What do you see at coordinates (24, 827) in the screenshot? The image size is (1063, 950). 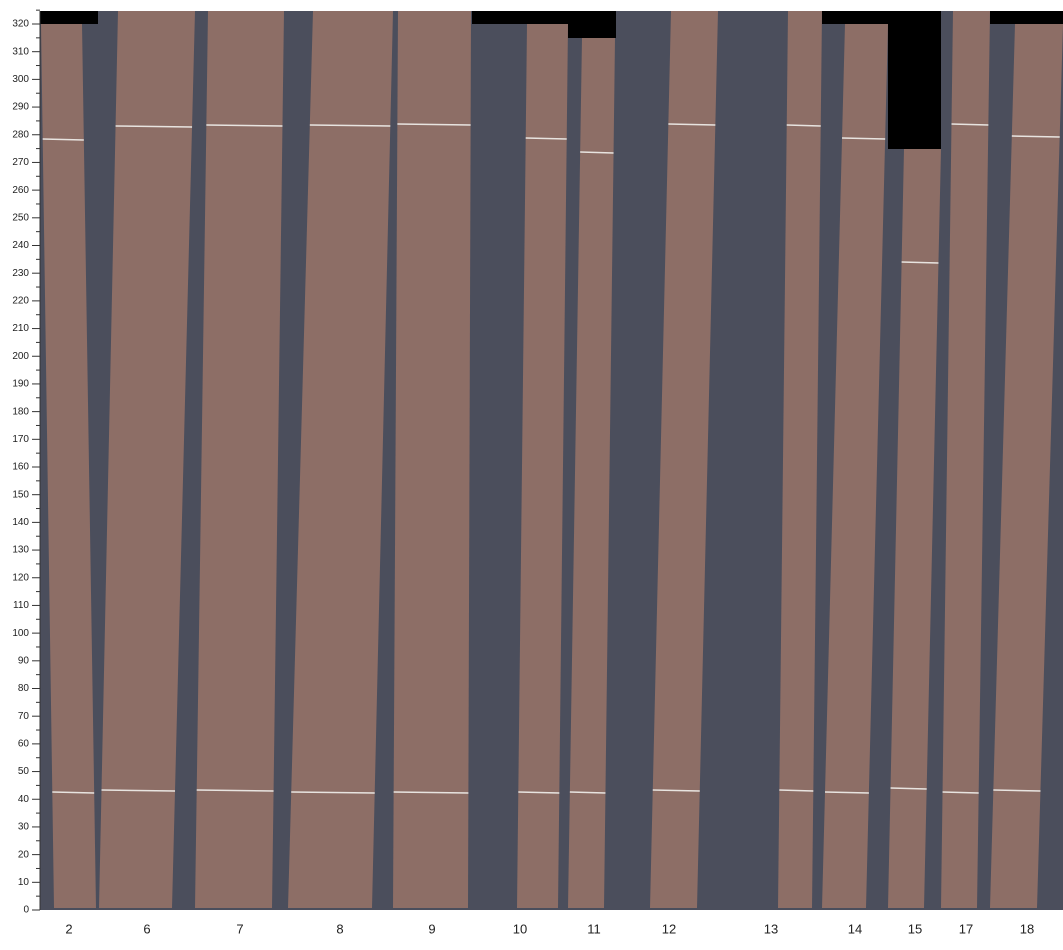 I see `tick-label: 30` at bounding box center [24, 827].